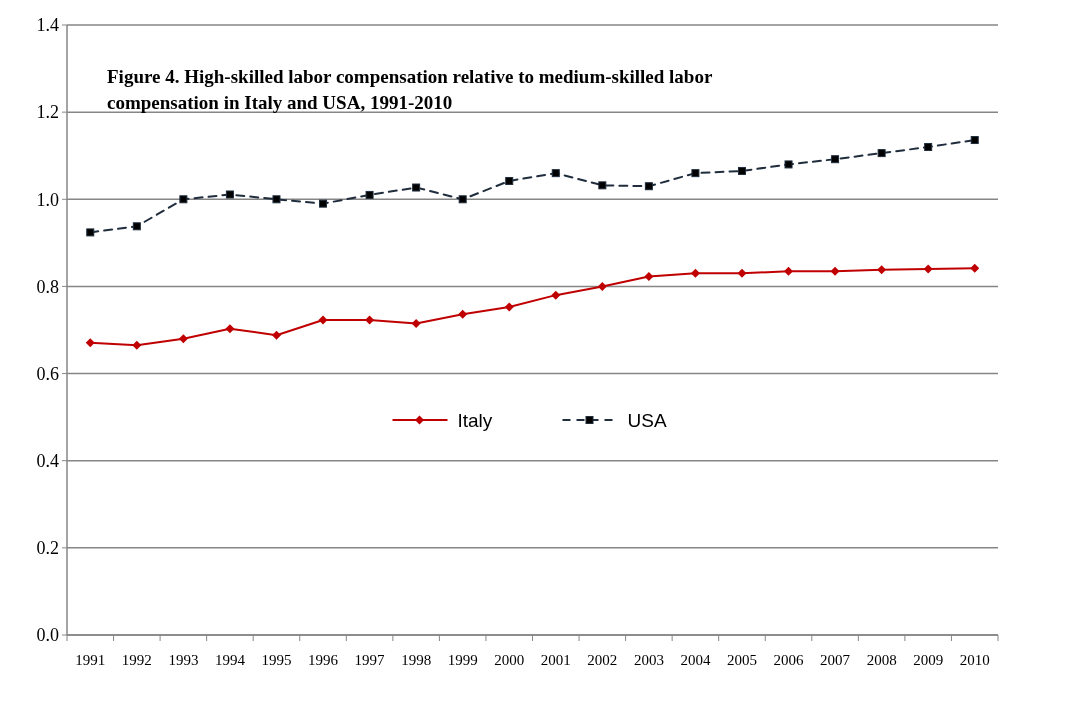 This screenshot has height=727, width=1085. What do you see at coordinates (648, 660) in the screenshot?
I see `x-tick-label: 2003` at bounding box center [648, 660].